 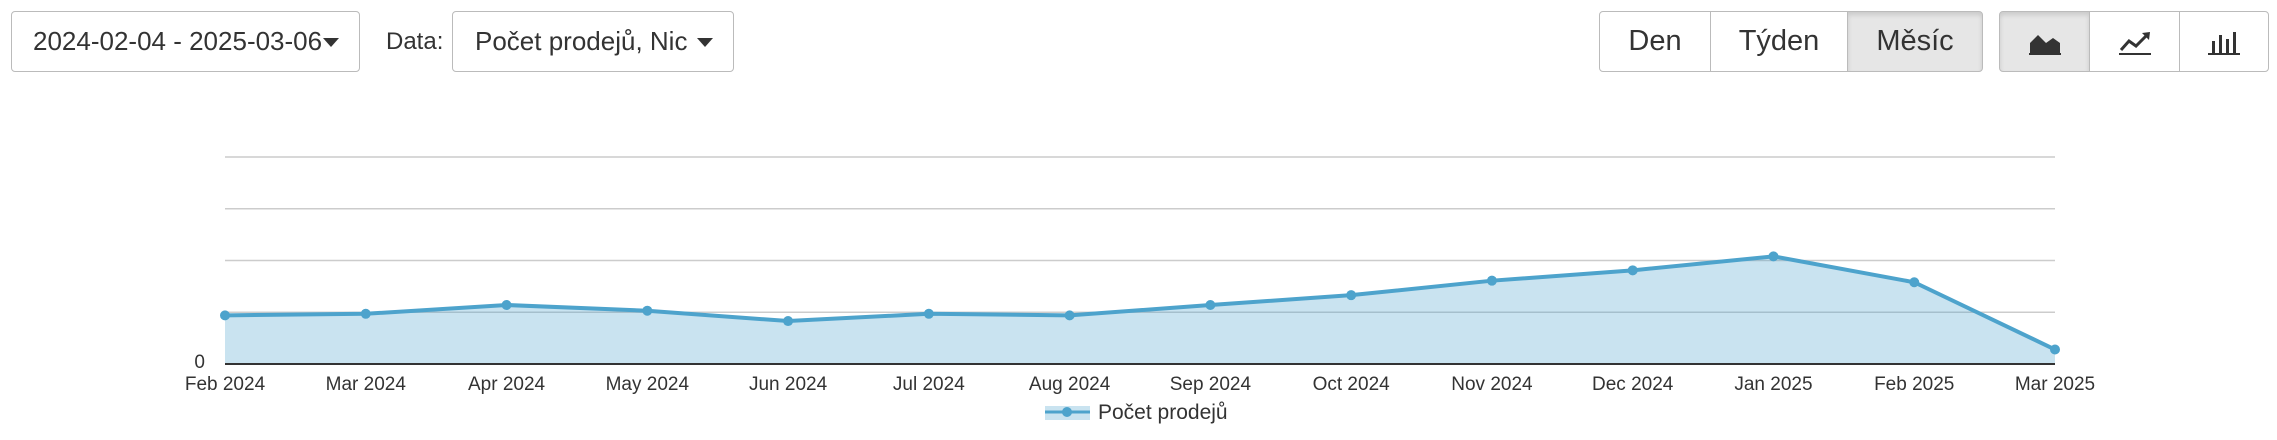 What do you see at coordinates (1633, 384) in the screenshot?
I see `x-tick-label: Dec 2024` at bounding box center [1633, 384].